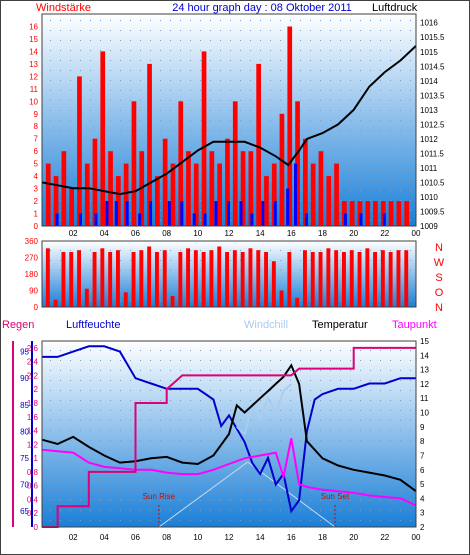  Describe the element at coordinates (245, 537) in the screenshot. I see `climate-x-axis-ticks: 02 04 06 08 10 12 14 16 18 20 22 00` at that location.